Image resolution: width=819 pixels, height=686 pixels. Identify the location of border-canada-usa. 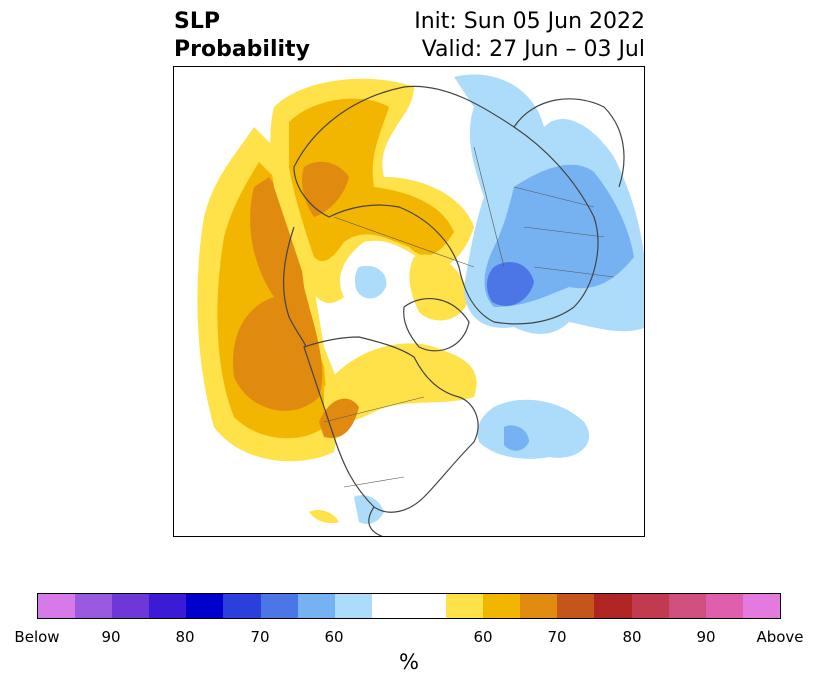
(374, 409).